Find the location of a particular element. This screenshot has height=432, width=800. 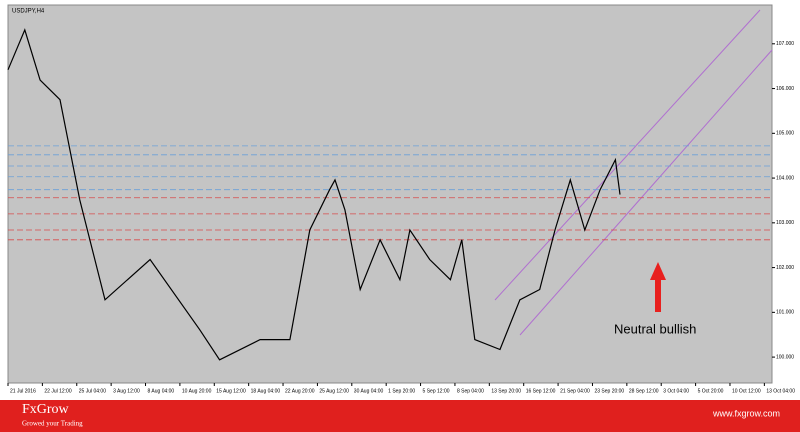

x-tick-label: 8 Sep 04:00 is located at coordinates (470, 391).